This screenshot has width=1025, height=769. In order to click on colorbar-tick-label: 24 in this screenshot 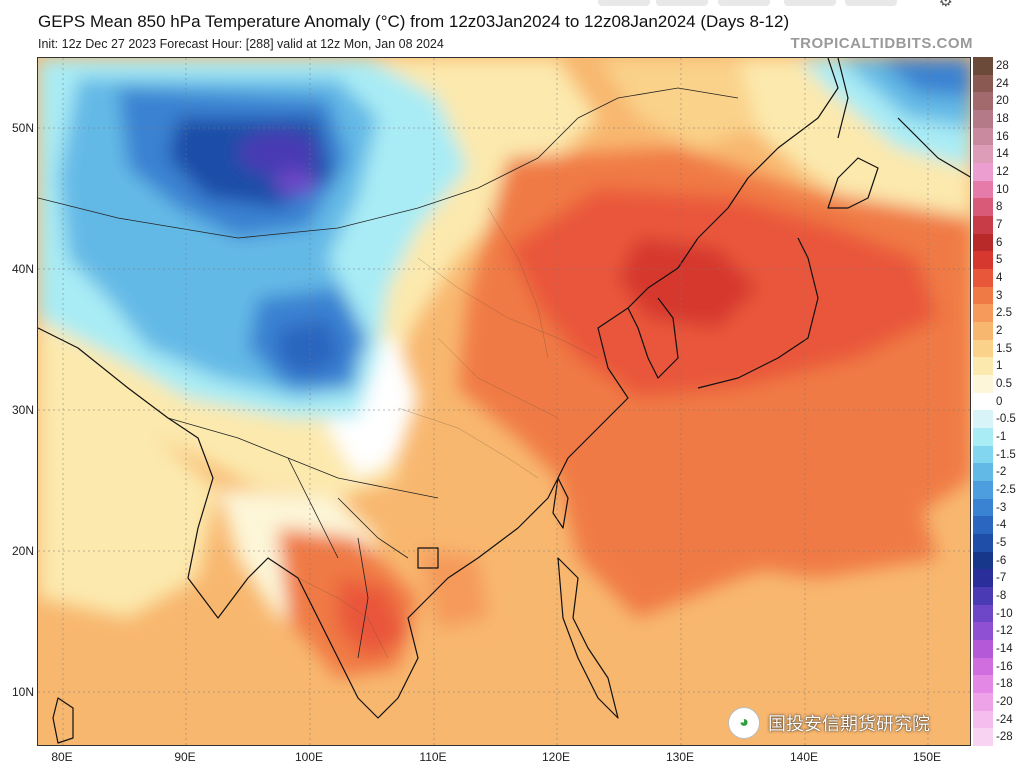, I will do `click(1002, 83)`.